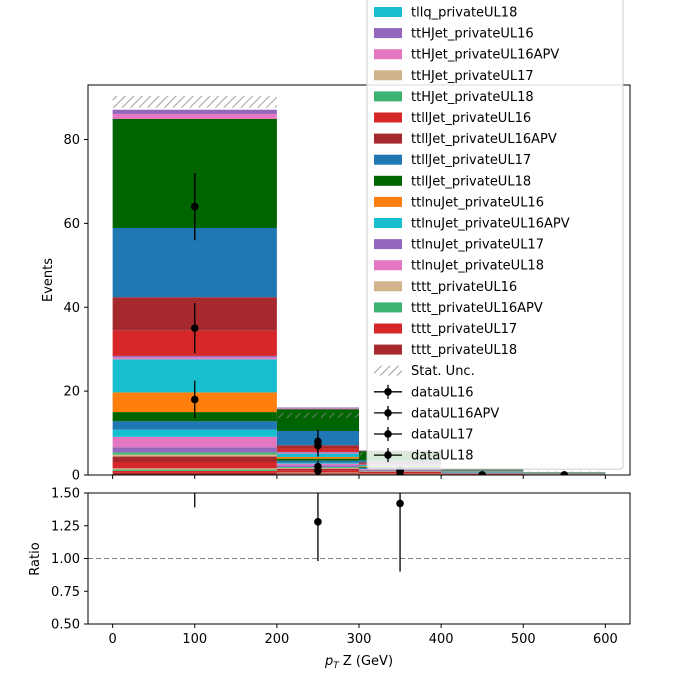 This screenshot has height=700, width=700. Describe the element at coordinates (455, 413) in the screenshot. I see `legend-label: dataUL16APV` at that location.